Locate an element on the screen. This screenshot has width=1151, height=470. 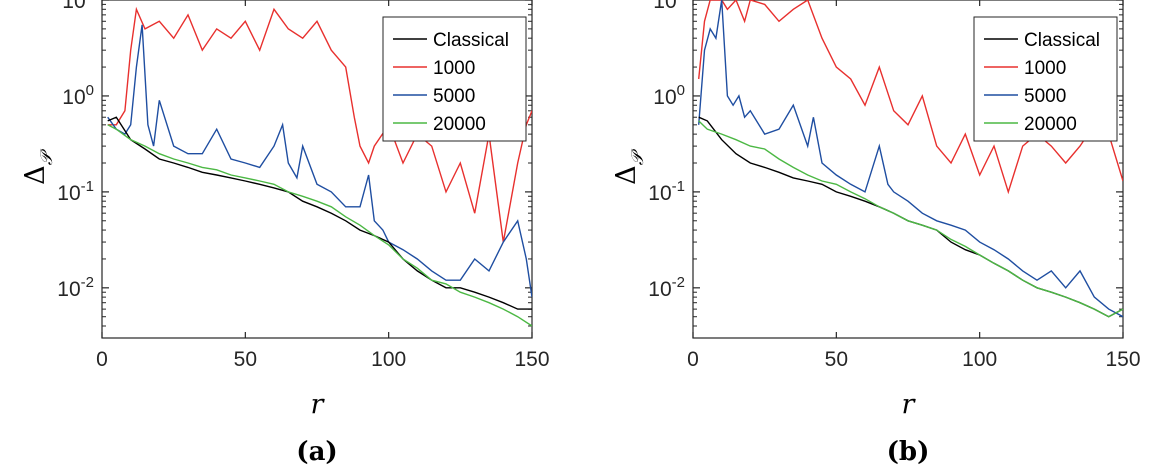
panel-caption: (a) is located at coordinates (316, 452).